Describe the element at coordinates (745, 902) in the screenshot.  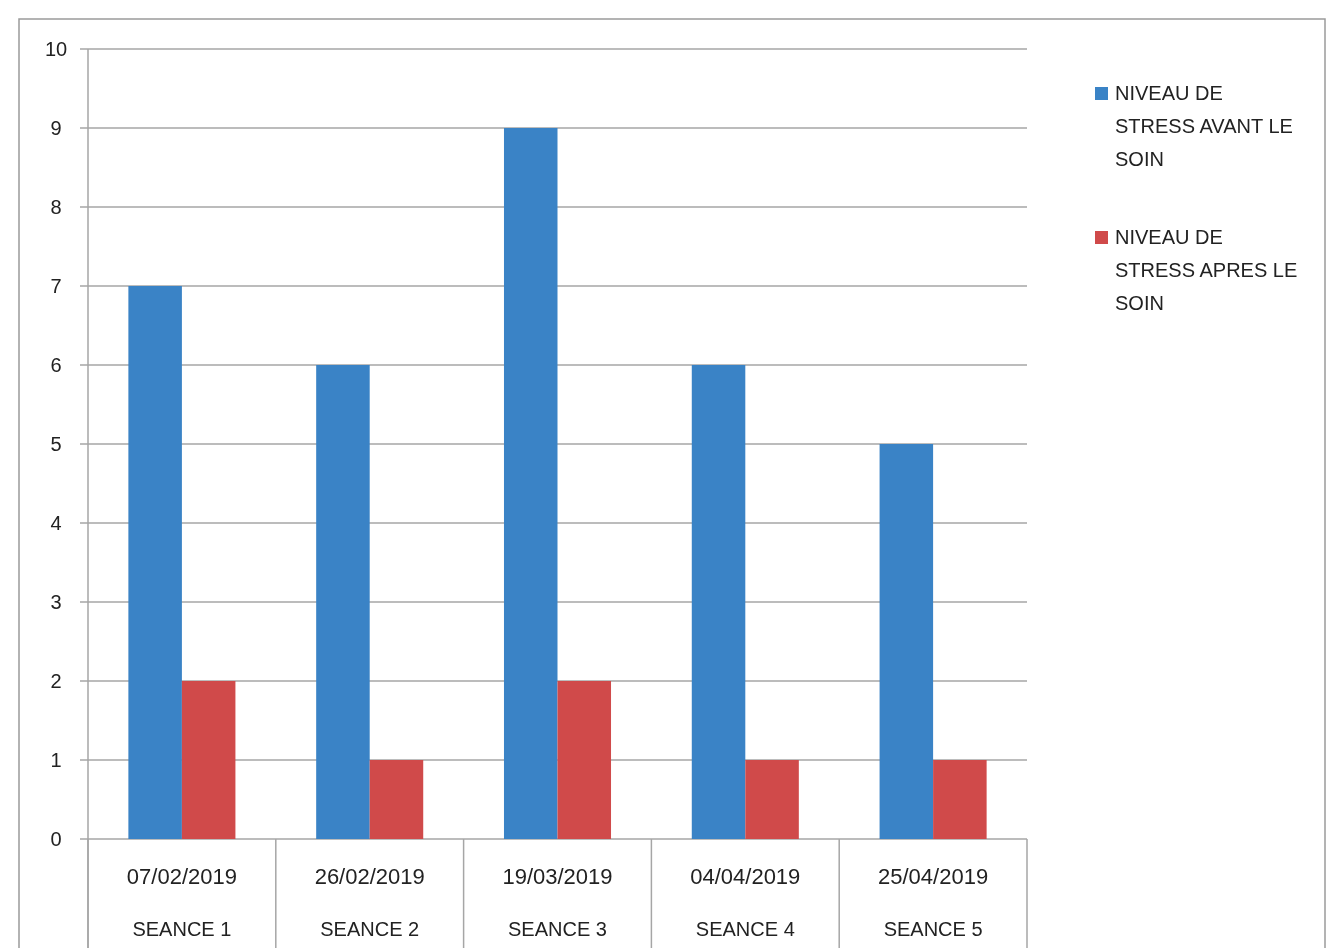
I see `category-label: 04/04/2019 SEANCE 4` at that location.